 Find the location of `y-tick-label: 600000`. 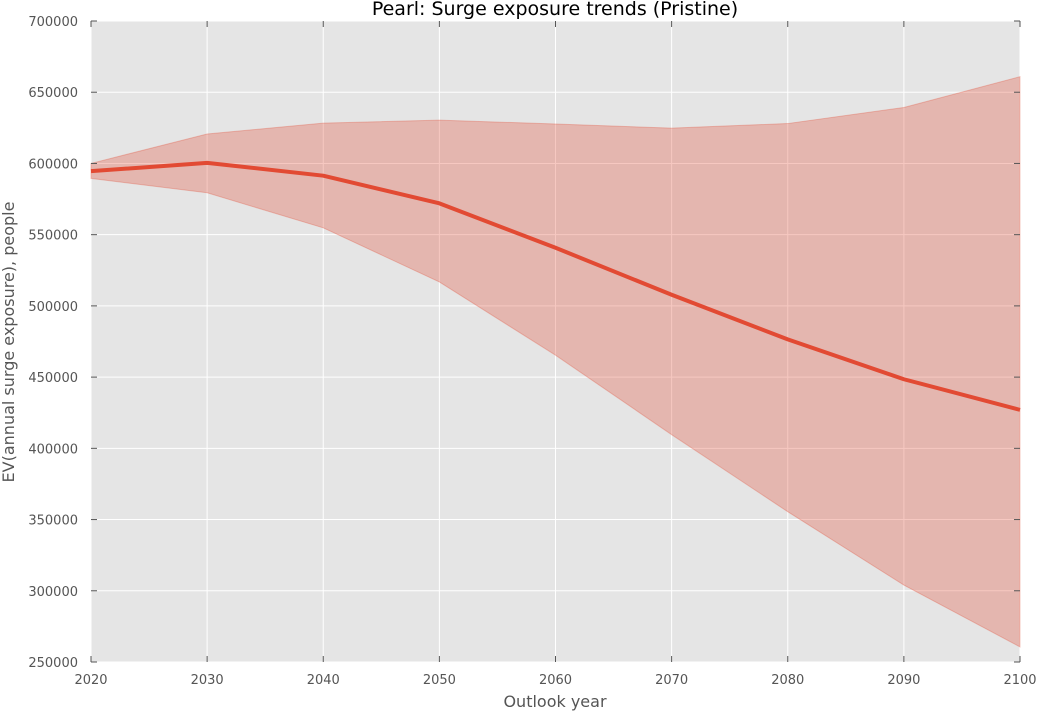

y-tick-label: 600000 is located at coordinates (53, 164).